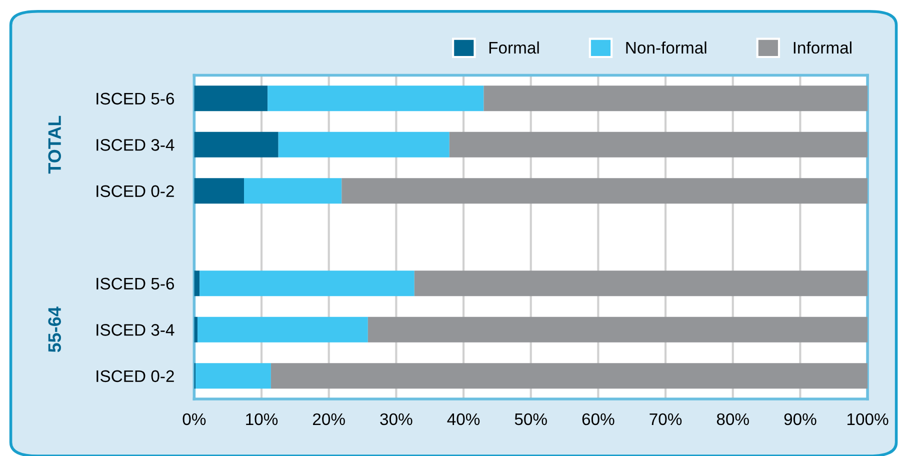 Image resolution: width=899 pixels, height=456 pixels. Describe the element at coordinates (463, 419) in the screenshot. I see `x-tick-label: 40%` at that location.